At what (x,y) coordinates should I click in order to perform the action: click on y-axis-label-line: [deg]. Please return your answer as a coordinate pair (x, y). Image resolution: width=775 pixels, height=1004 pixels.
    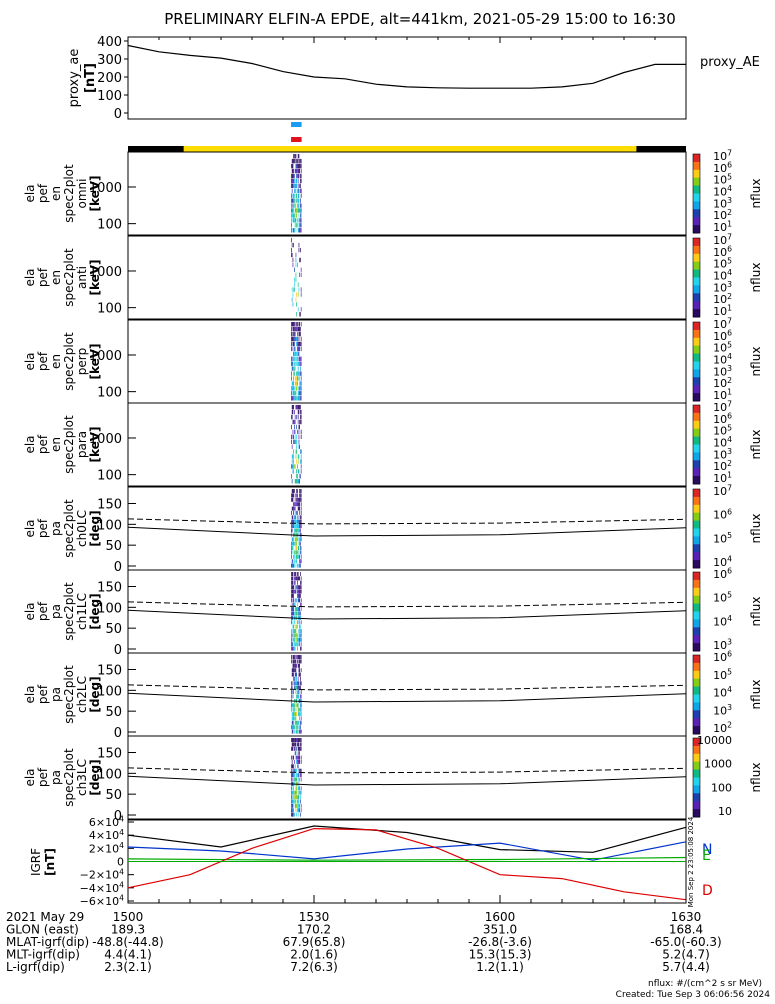
    Looking at the image, I should click on (95, 694).